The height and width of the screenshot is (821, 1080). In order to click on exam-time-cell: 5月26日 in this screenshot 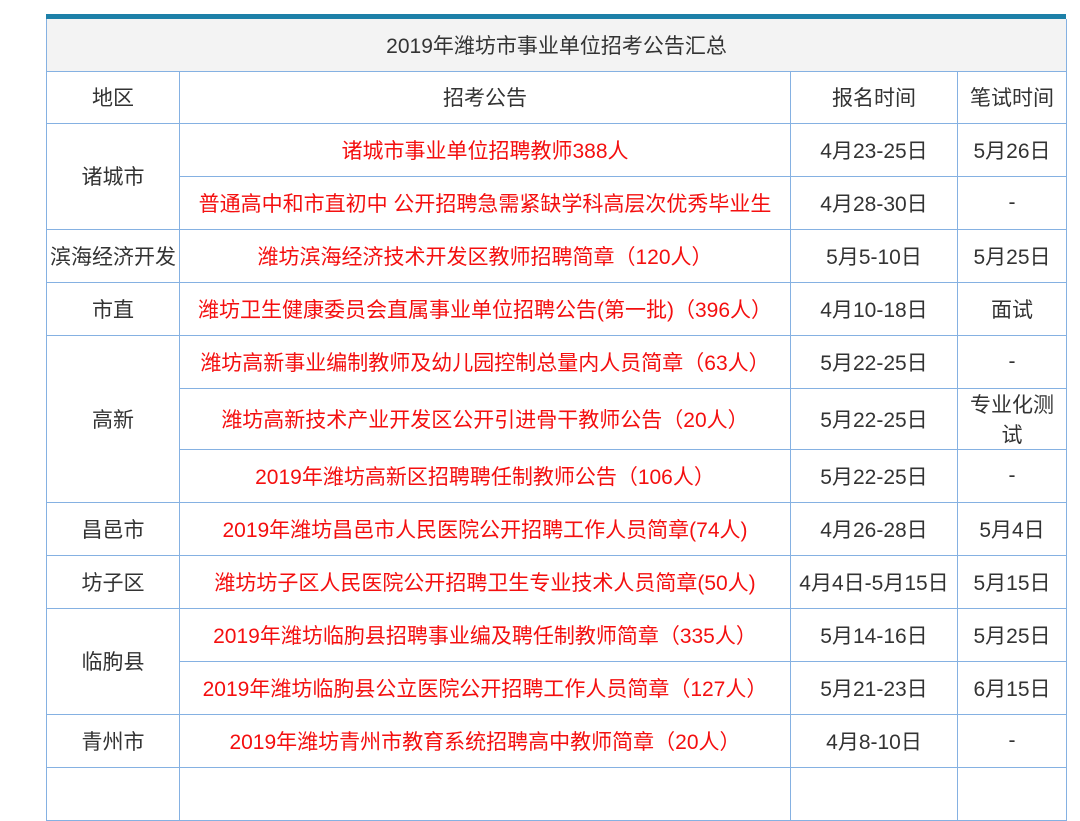, I will do `click(1012, 149)`.